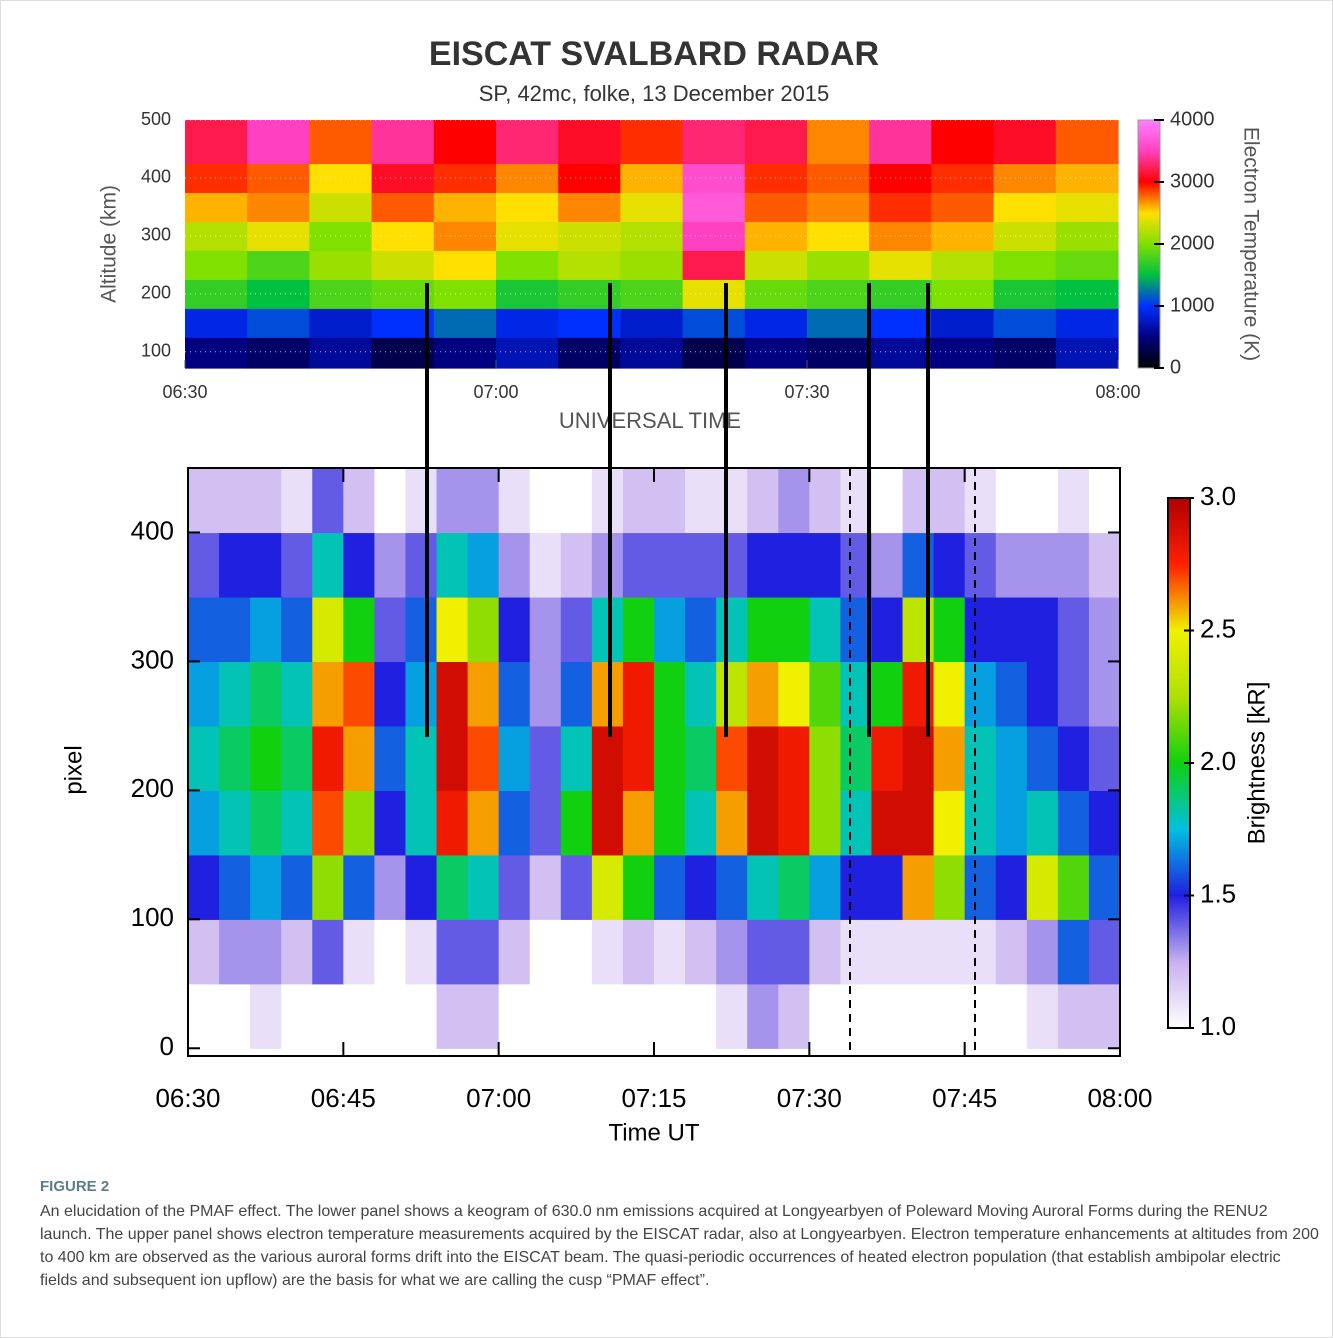 The image size is (1333, 1338). What do you see at coordinates (187, 1098) in the screenshot?
I see `x-tick-label: 06:30` at bounding box center [187, 1098].